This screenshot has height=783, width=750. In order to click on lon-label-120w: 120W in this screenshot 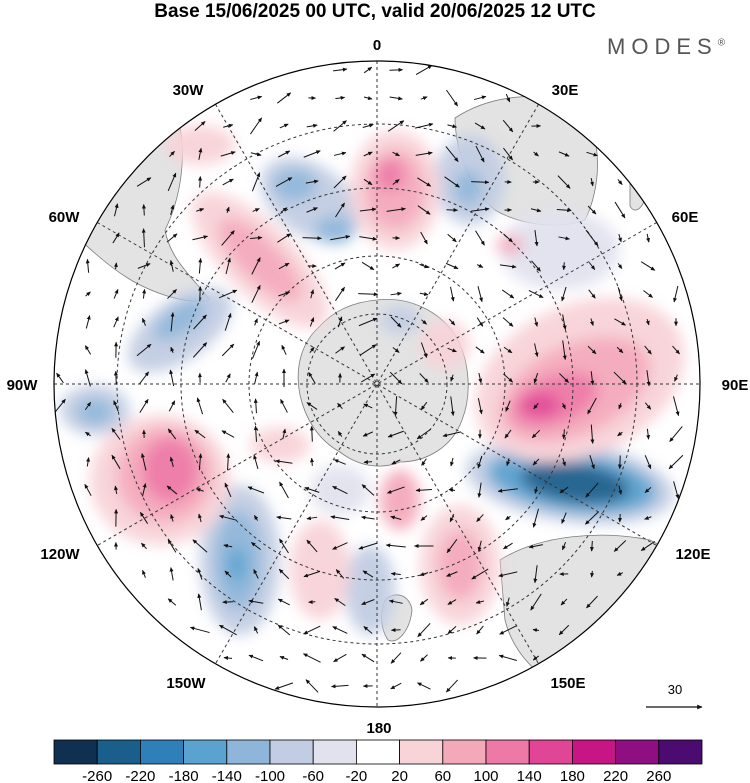, I will do `click(60, 554)`.